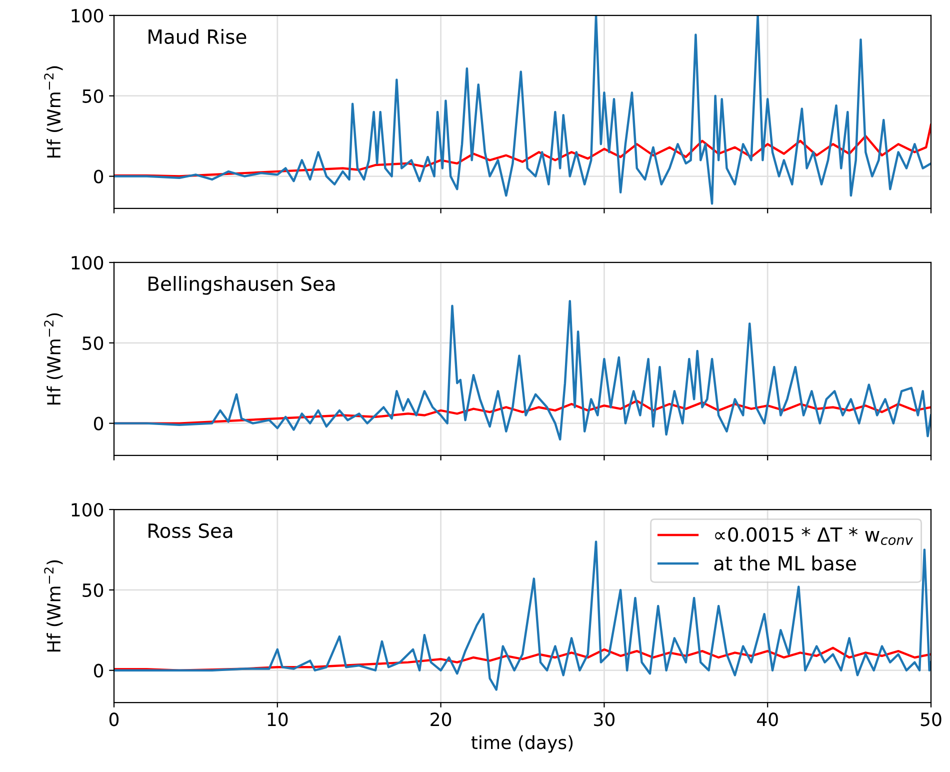 This screenshot has height=772, width=950. I want to click on x-tick-label: 50, so click(931, 719).